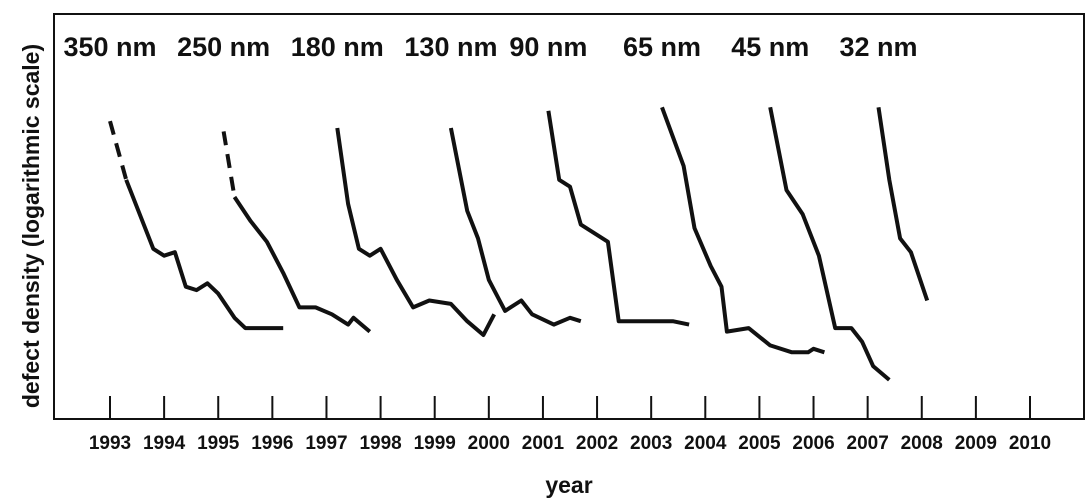  Describe the element at coordinates (164, 443) in the screenshot. I see `x-tick-label: 1994` at that location.